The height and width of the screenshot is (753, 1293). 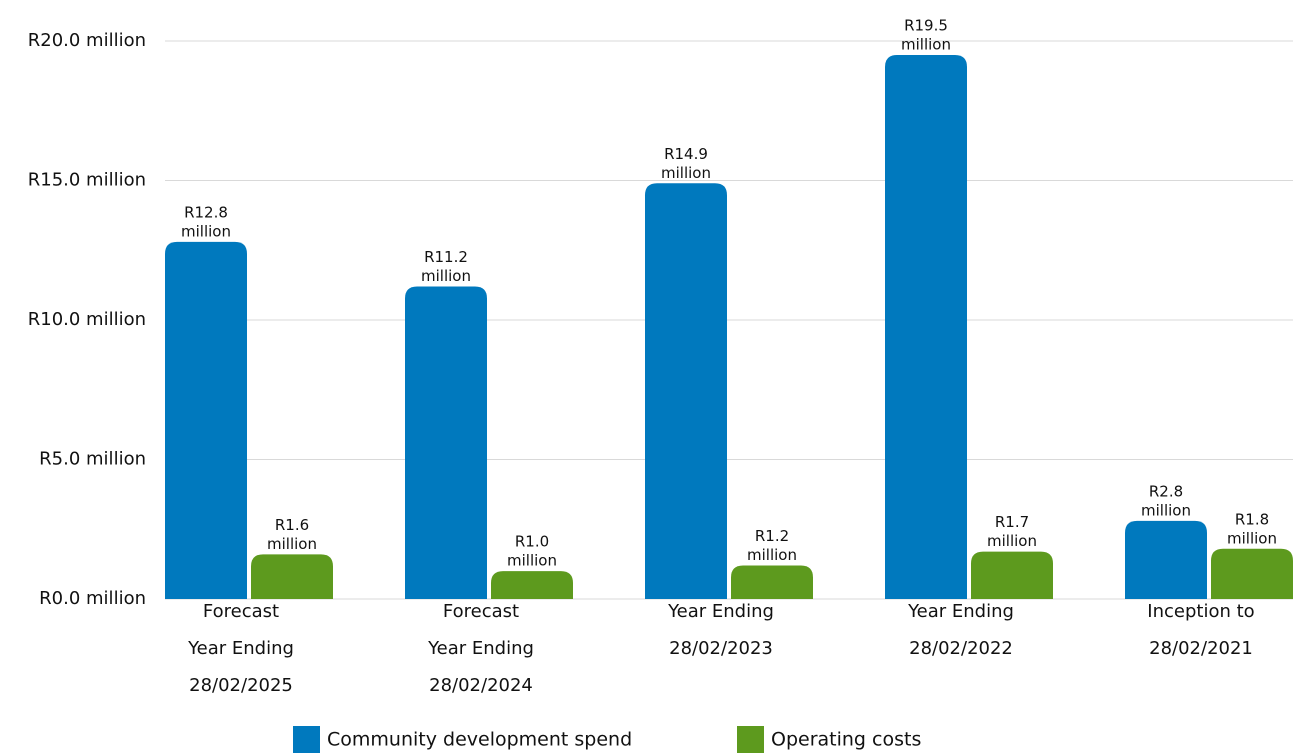 What do you see at coordinates (721, 648) in the screenshot?
I see `x-tick-label: 28/02/2023` at bounding box center [721, 648].